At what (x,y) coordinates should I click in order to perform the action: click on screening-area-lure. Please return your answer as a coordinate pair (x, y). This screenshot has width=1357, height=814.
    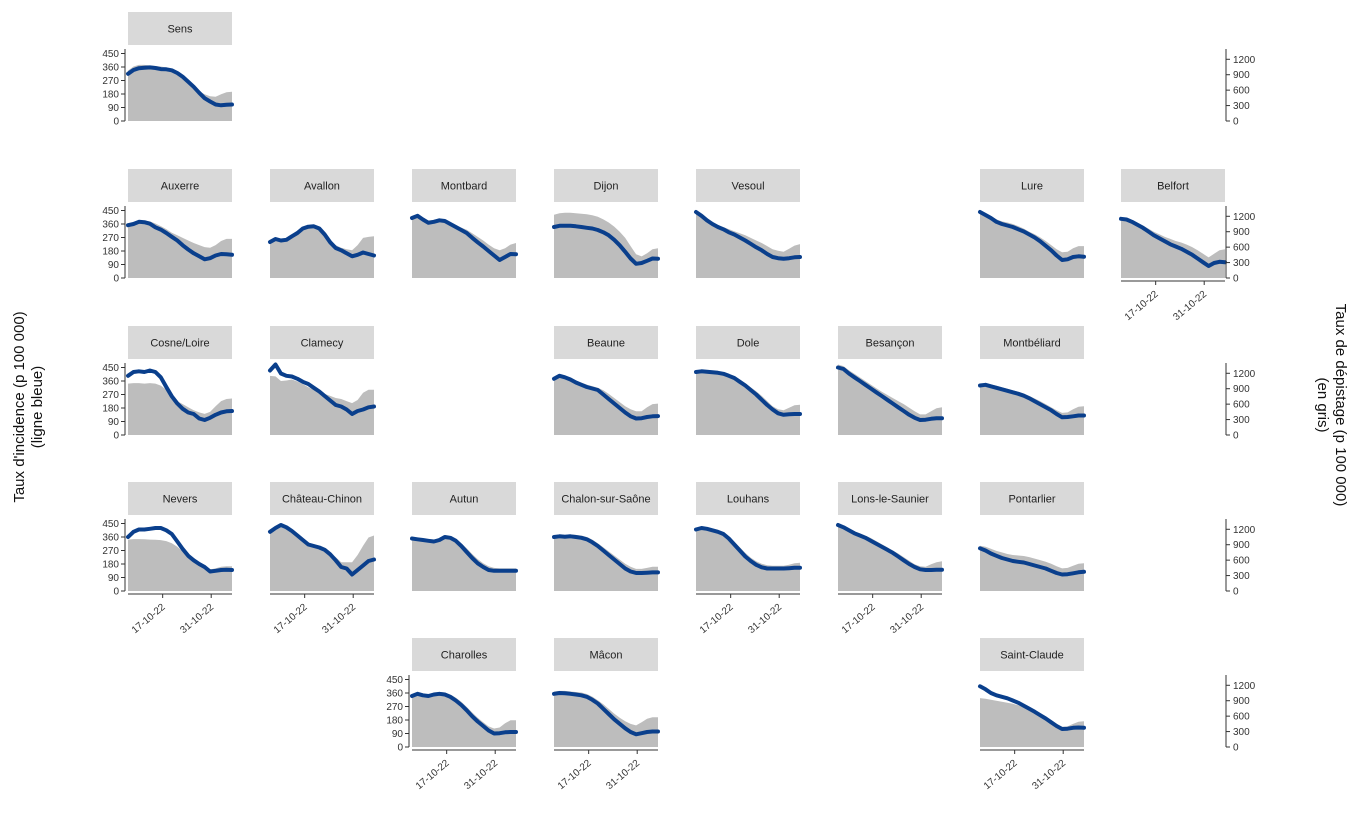
    Looking at the image, I should click on (1032, 244).